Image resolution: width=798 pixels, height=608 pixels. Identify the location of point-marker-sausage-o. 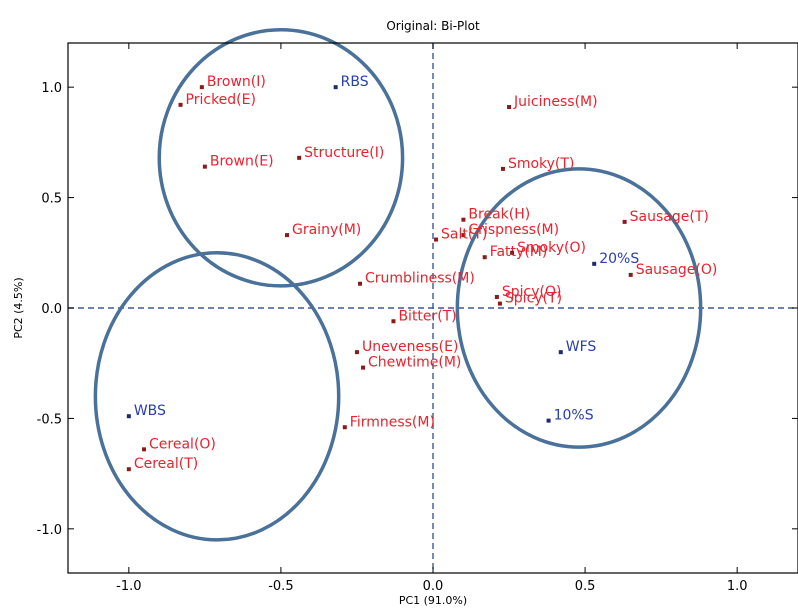
(630, 274).